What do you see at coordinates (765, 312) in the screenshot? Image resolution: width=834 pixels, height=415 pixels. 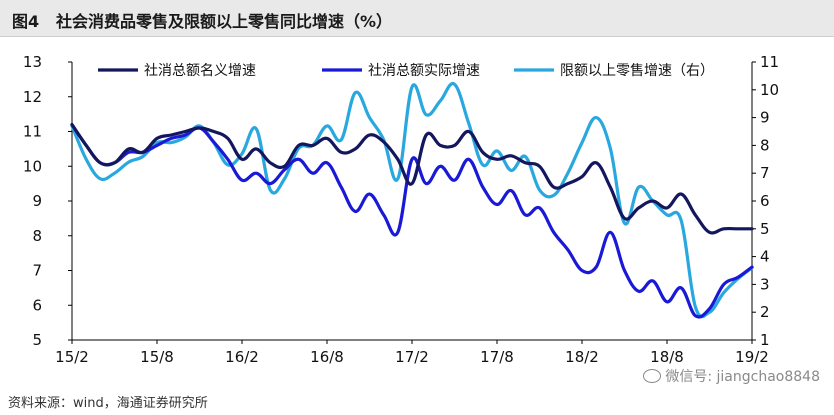 I see `y-right-tick-label: 2` at bounding box center [765, 312].